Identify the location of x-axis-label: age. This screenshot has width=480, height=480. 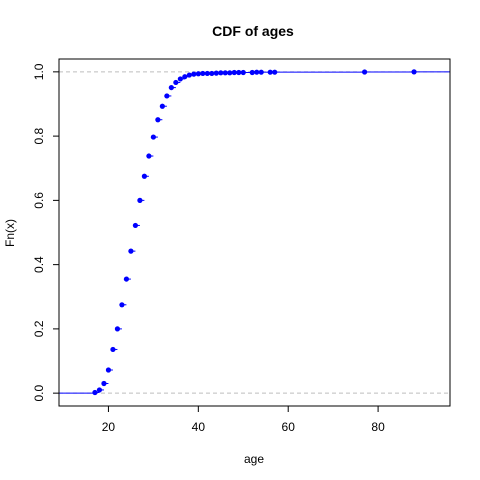
(254, 459).